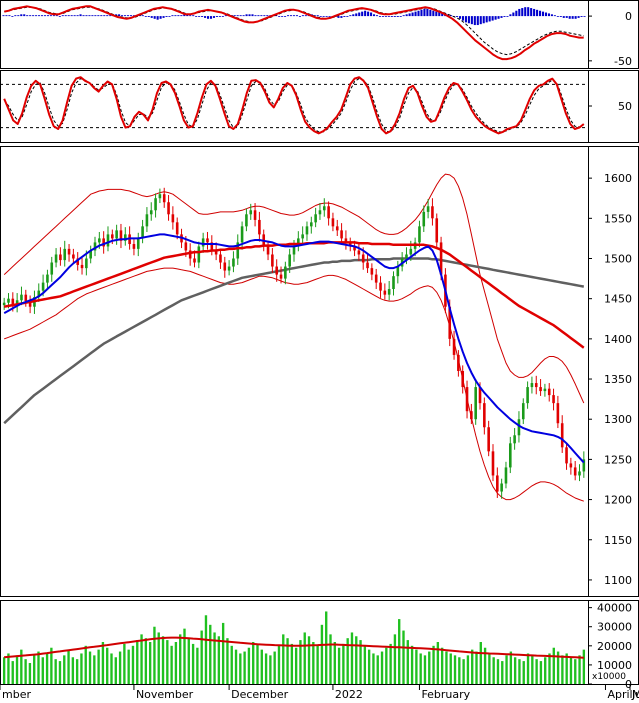 The height and width of the screenshot is (703, 639). Describe the element at coordinates (618, 218) in the screenshot. I see `y-tick-label: 1550` at that location.